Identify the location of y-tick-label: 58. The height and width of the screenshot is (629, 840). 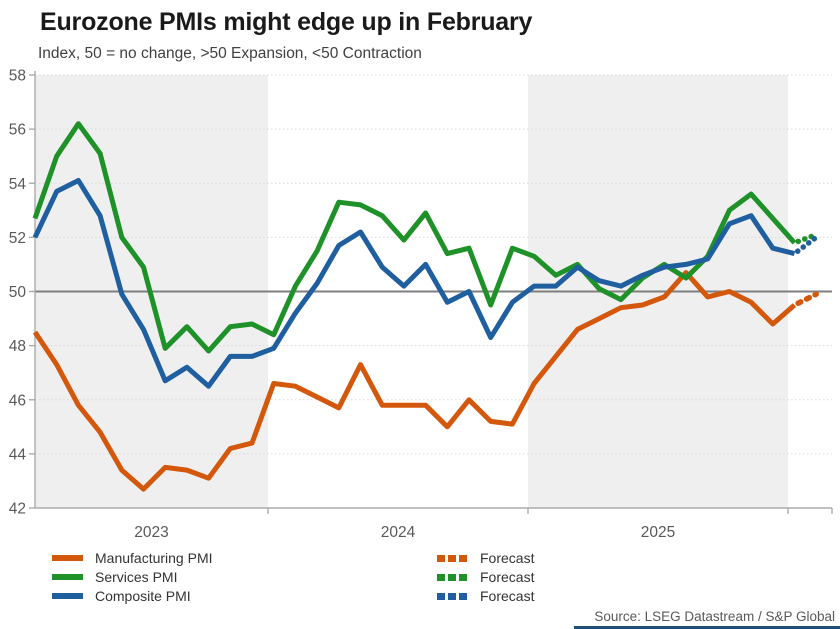
(17, 76).